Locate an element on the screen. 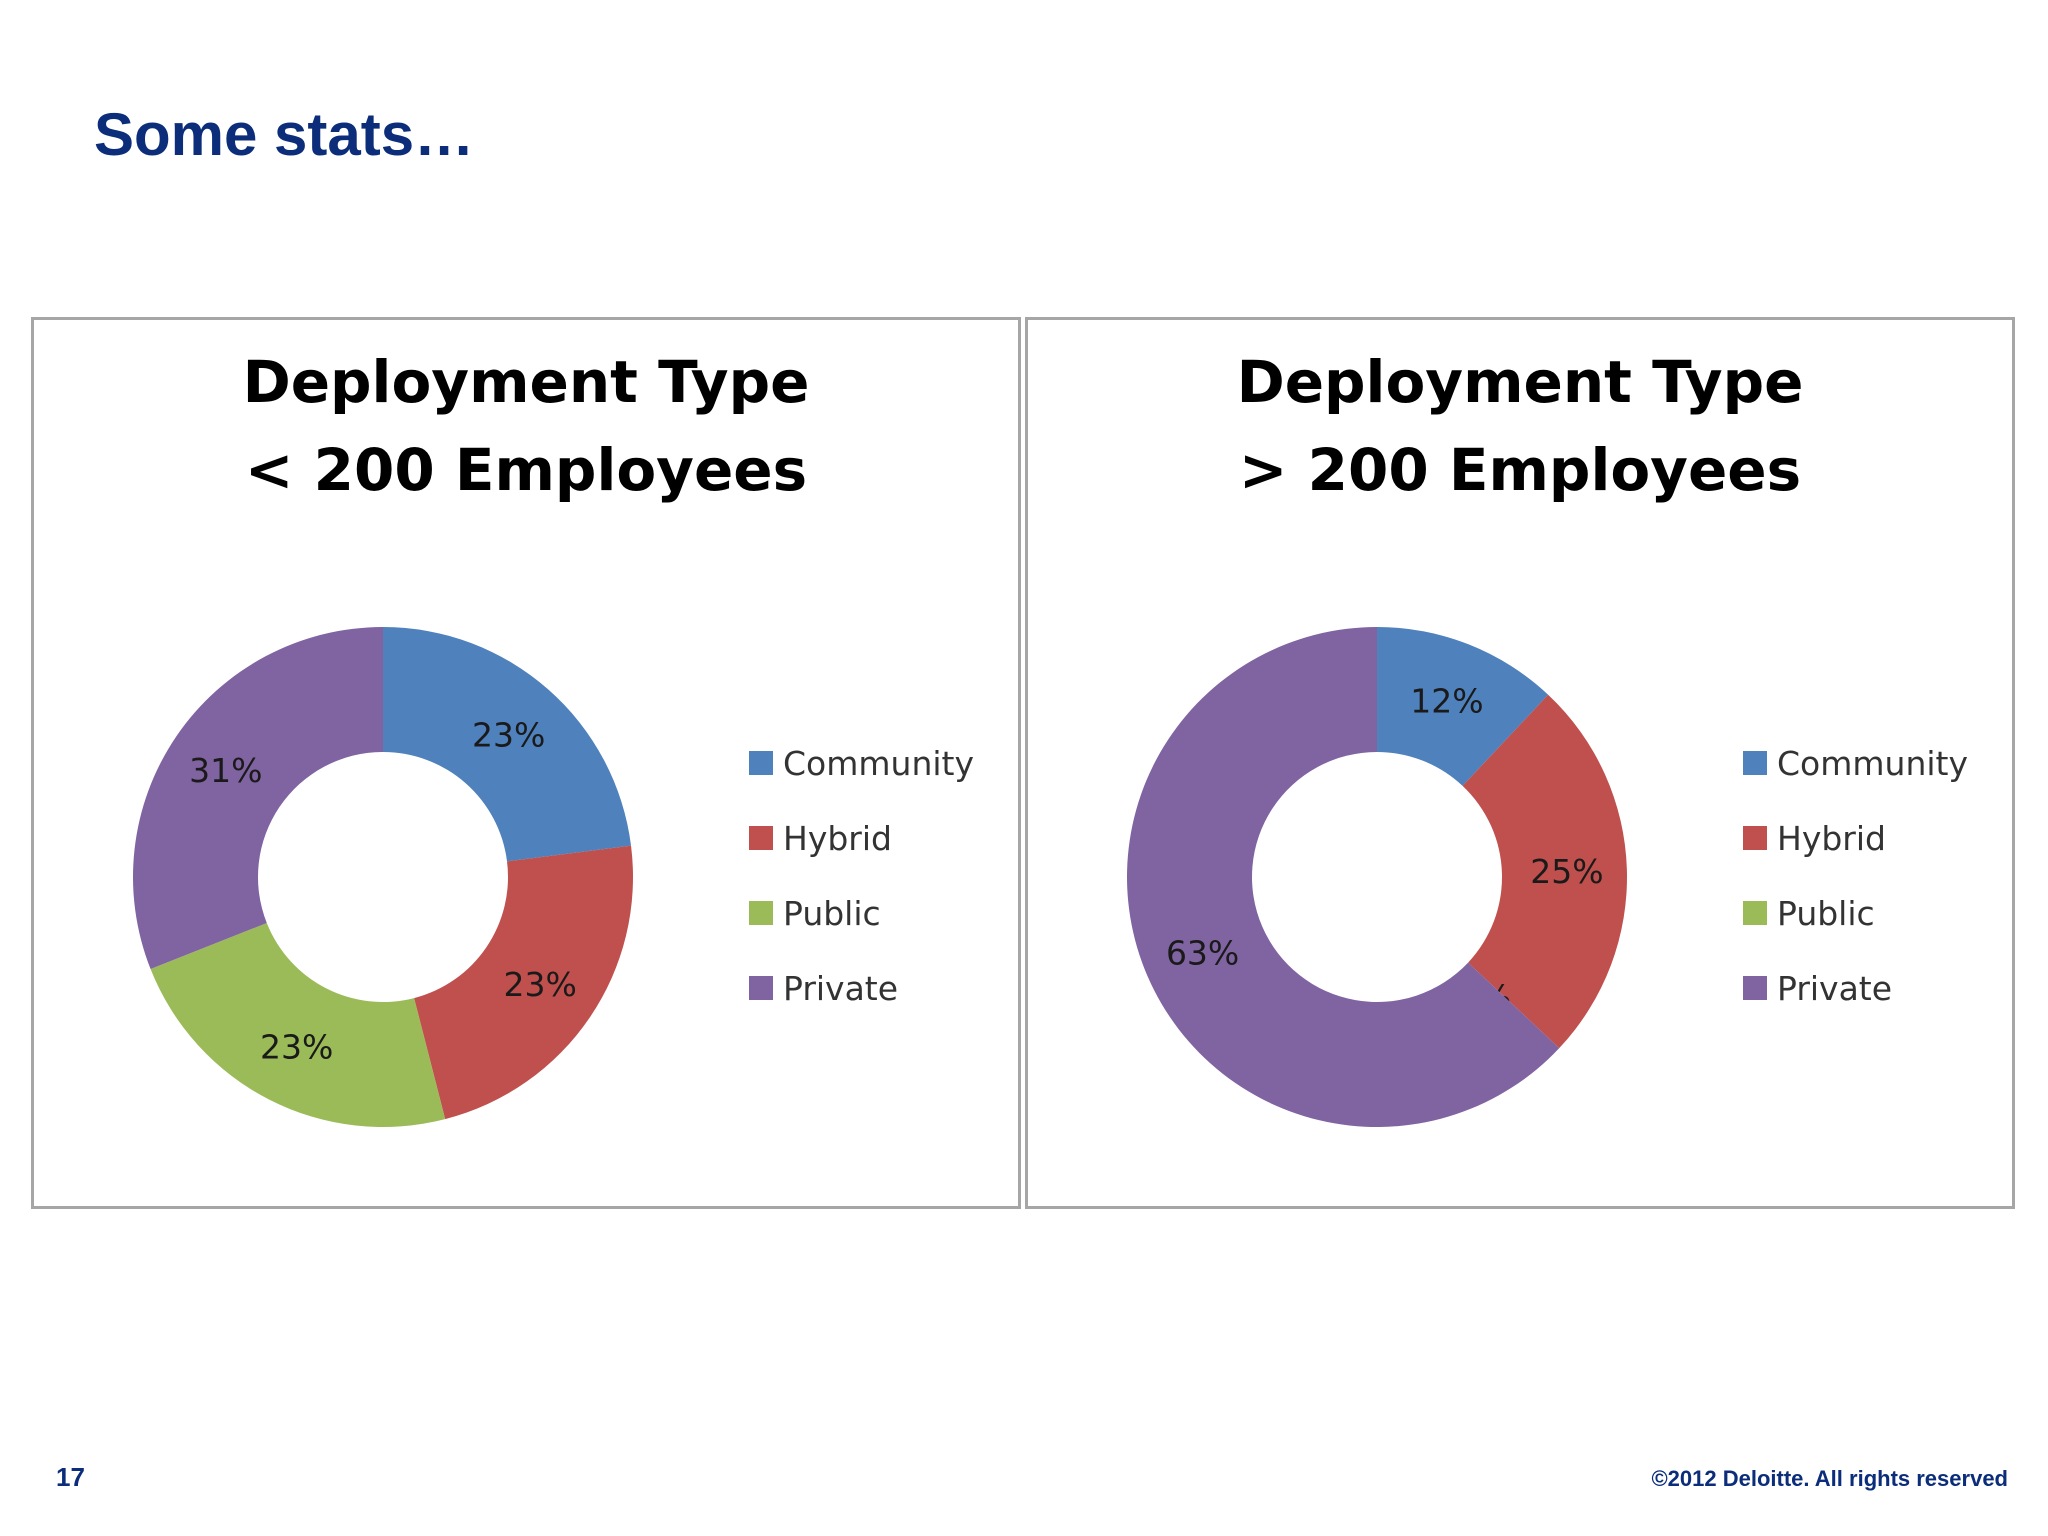  page-number: 17 is located at coordinates (70, 1477).